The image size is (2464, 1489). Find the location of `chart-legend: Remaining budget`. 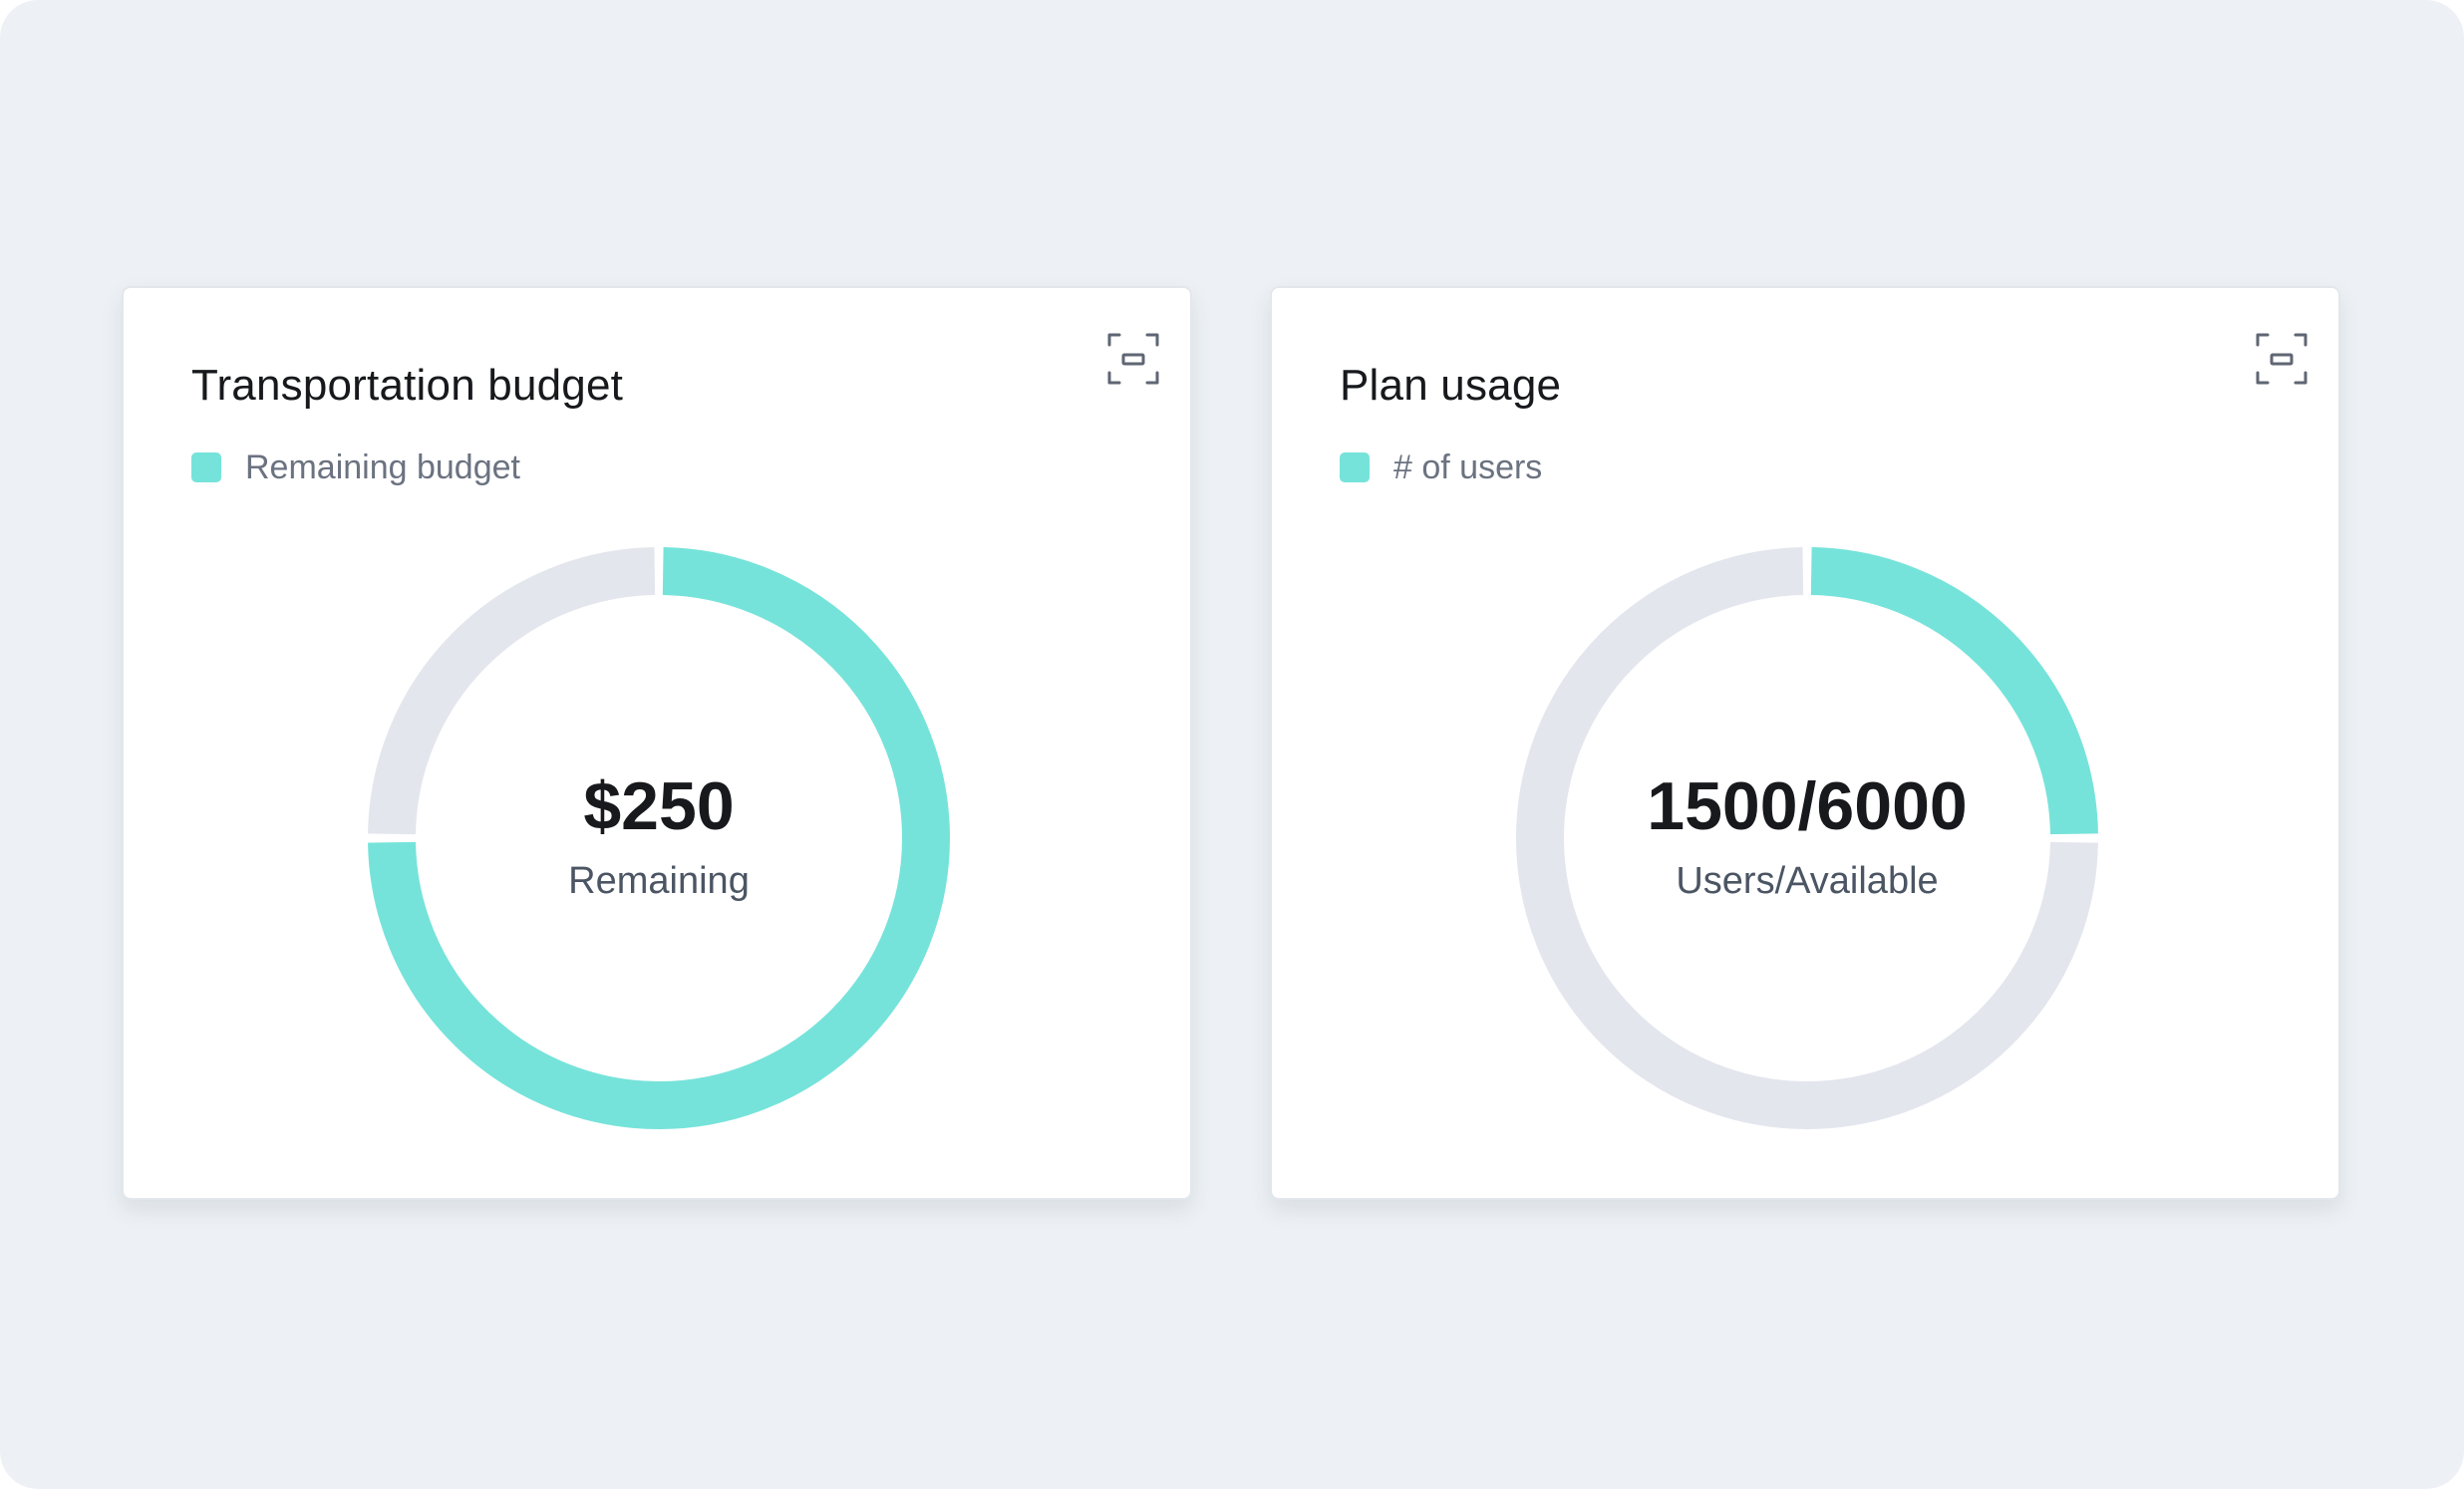

chart-legend: Remaining budget is located at coordinates (355, 467).